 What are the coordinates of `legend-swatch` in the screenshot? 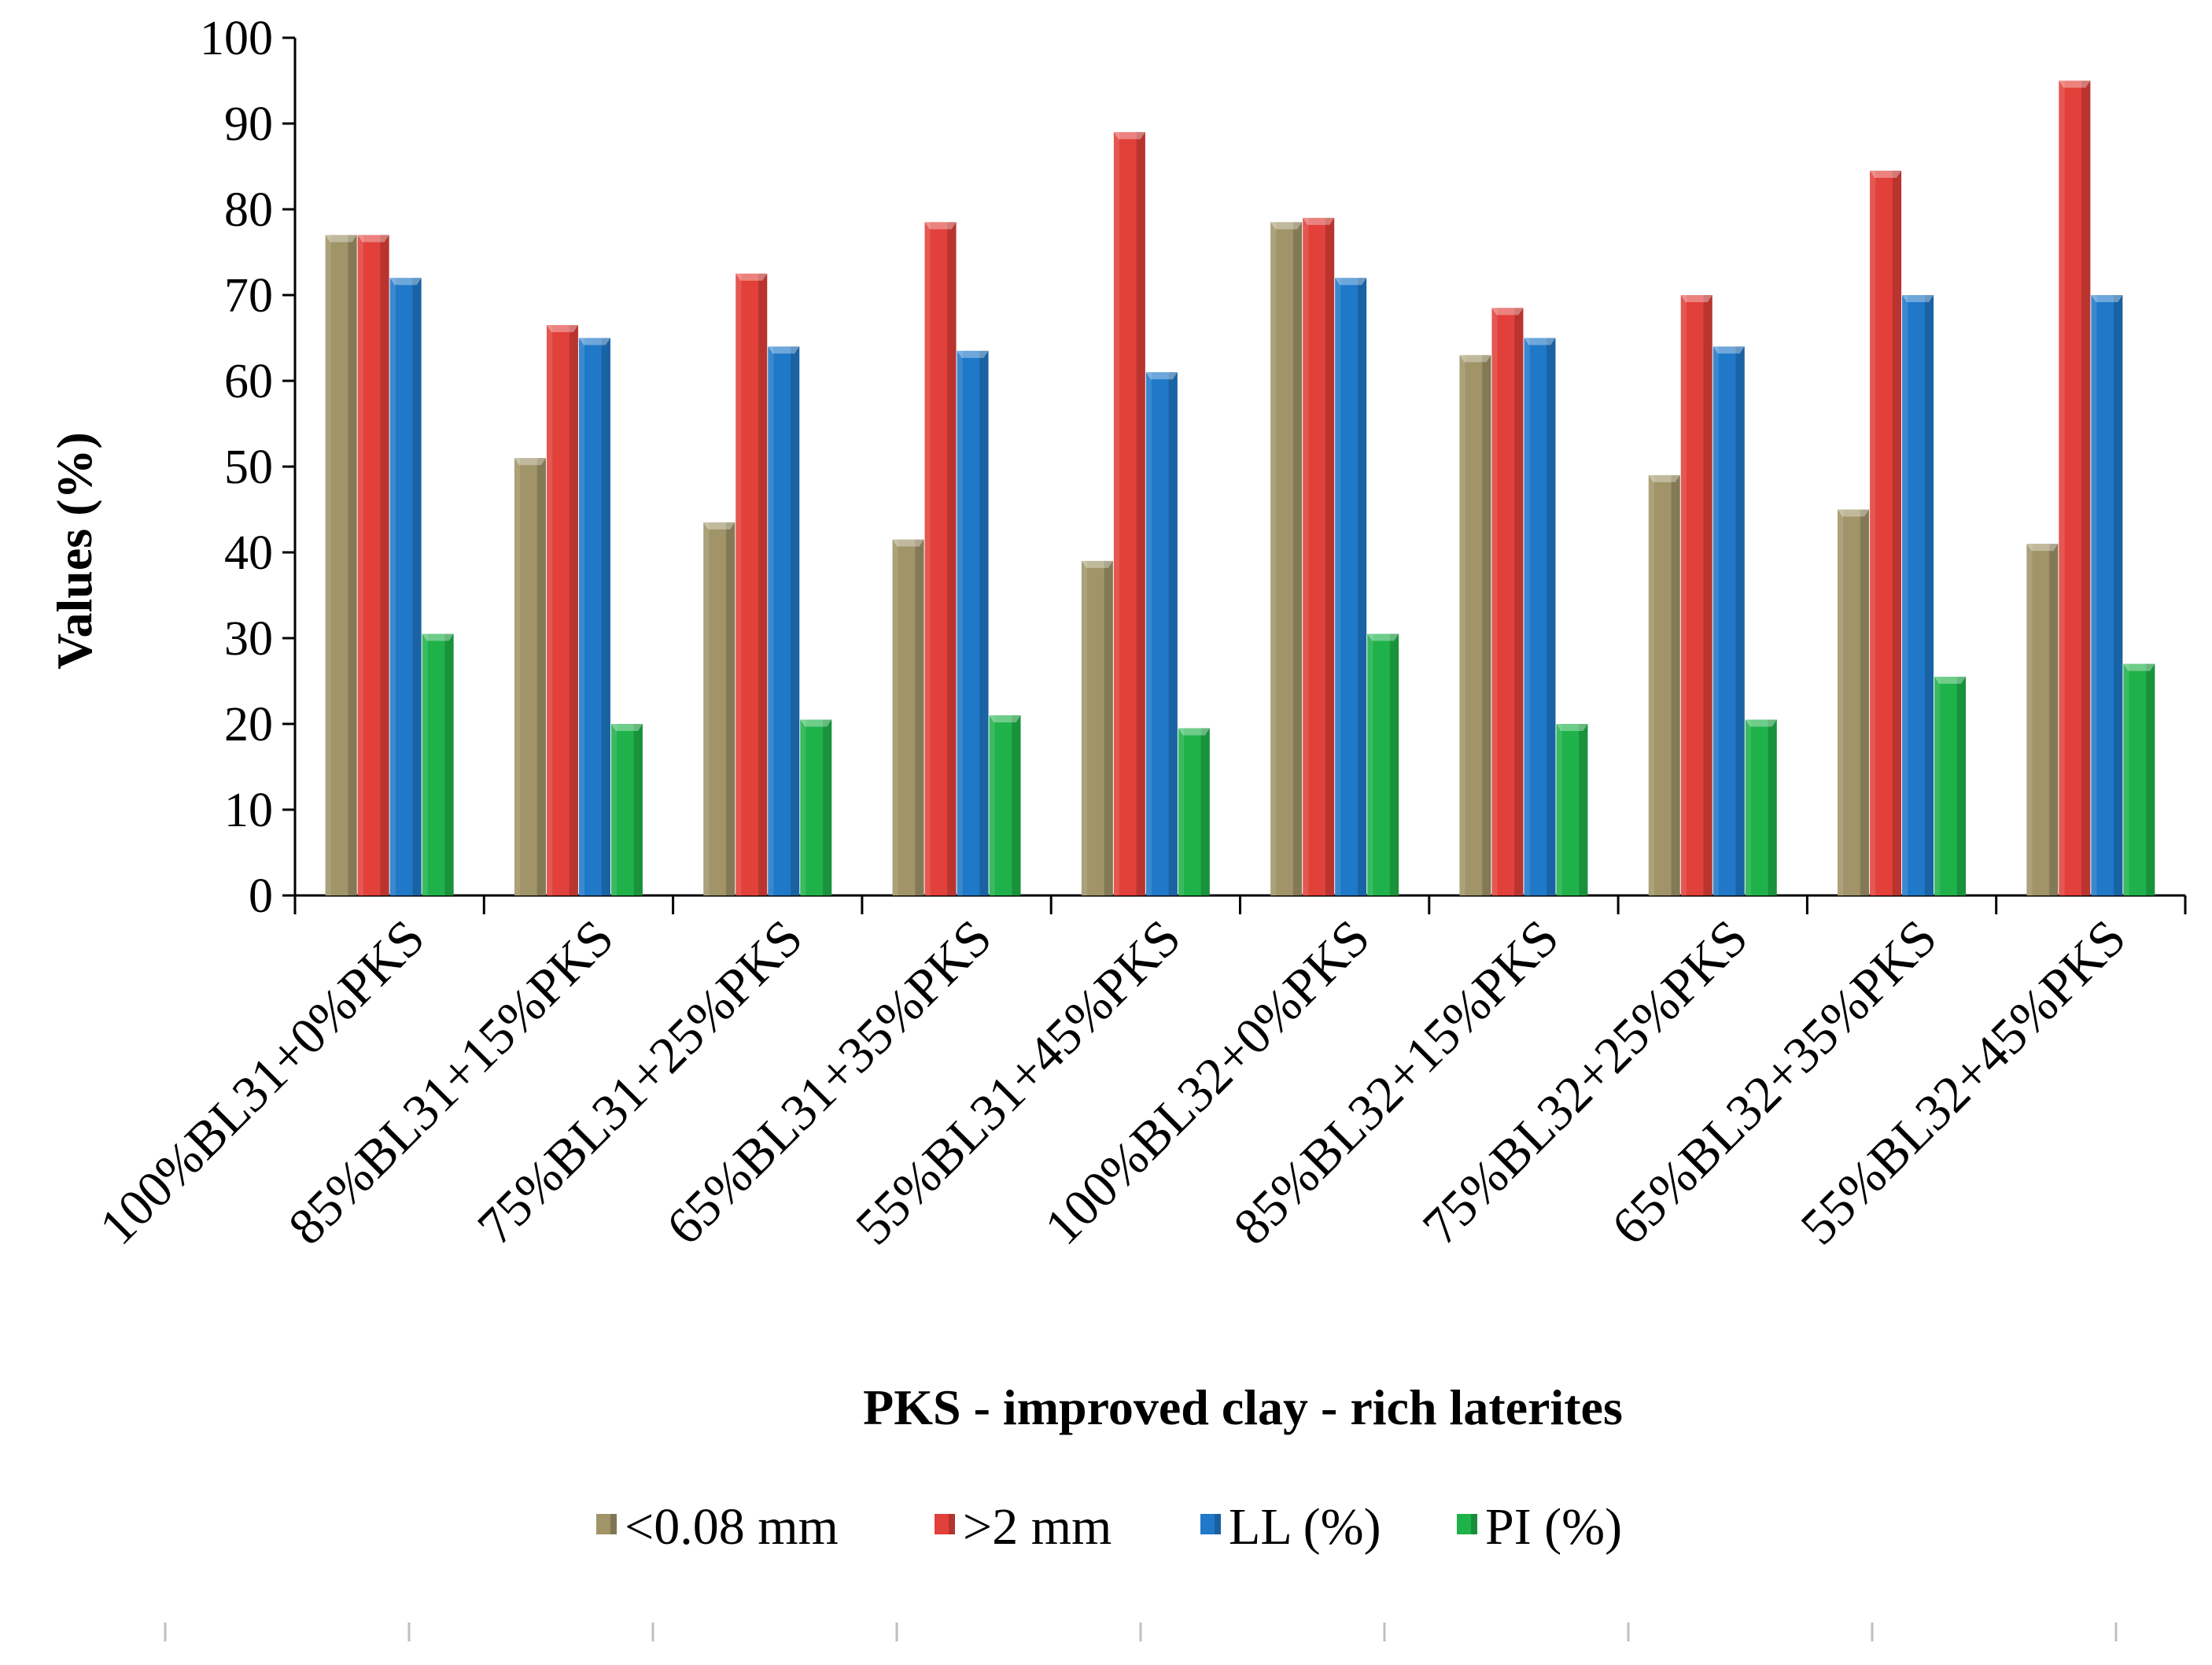 It's located at (945, 1524).